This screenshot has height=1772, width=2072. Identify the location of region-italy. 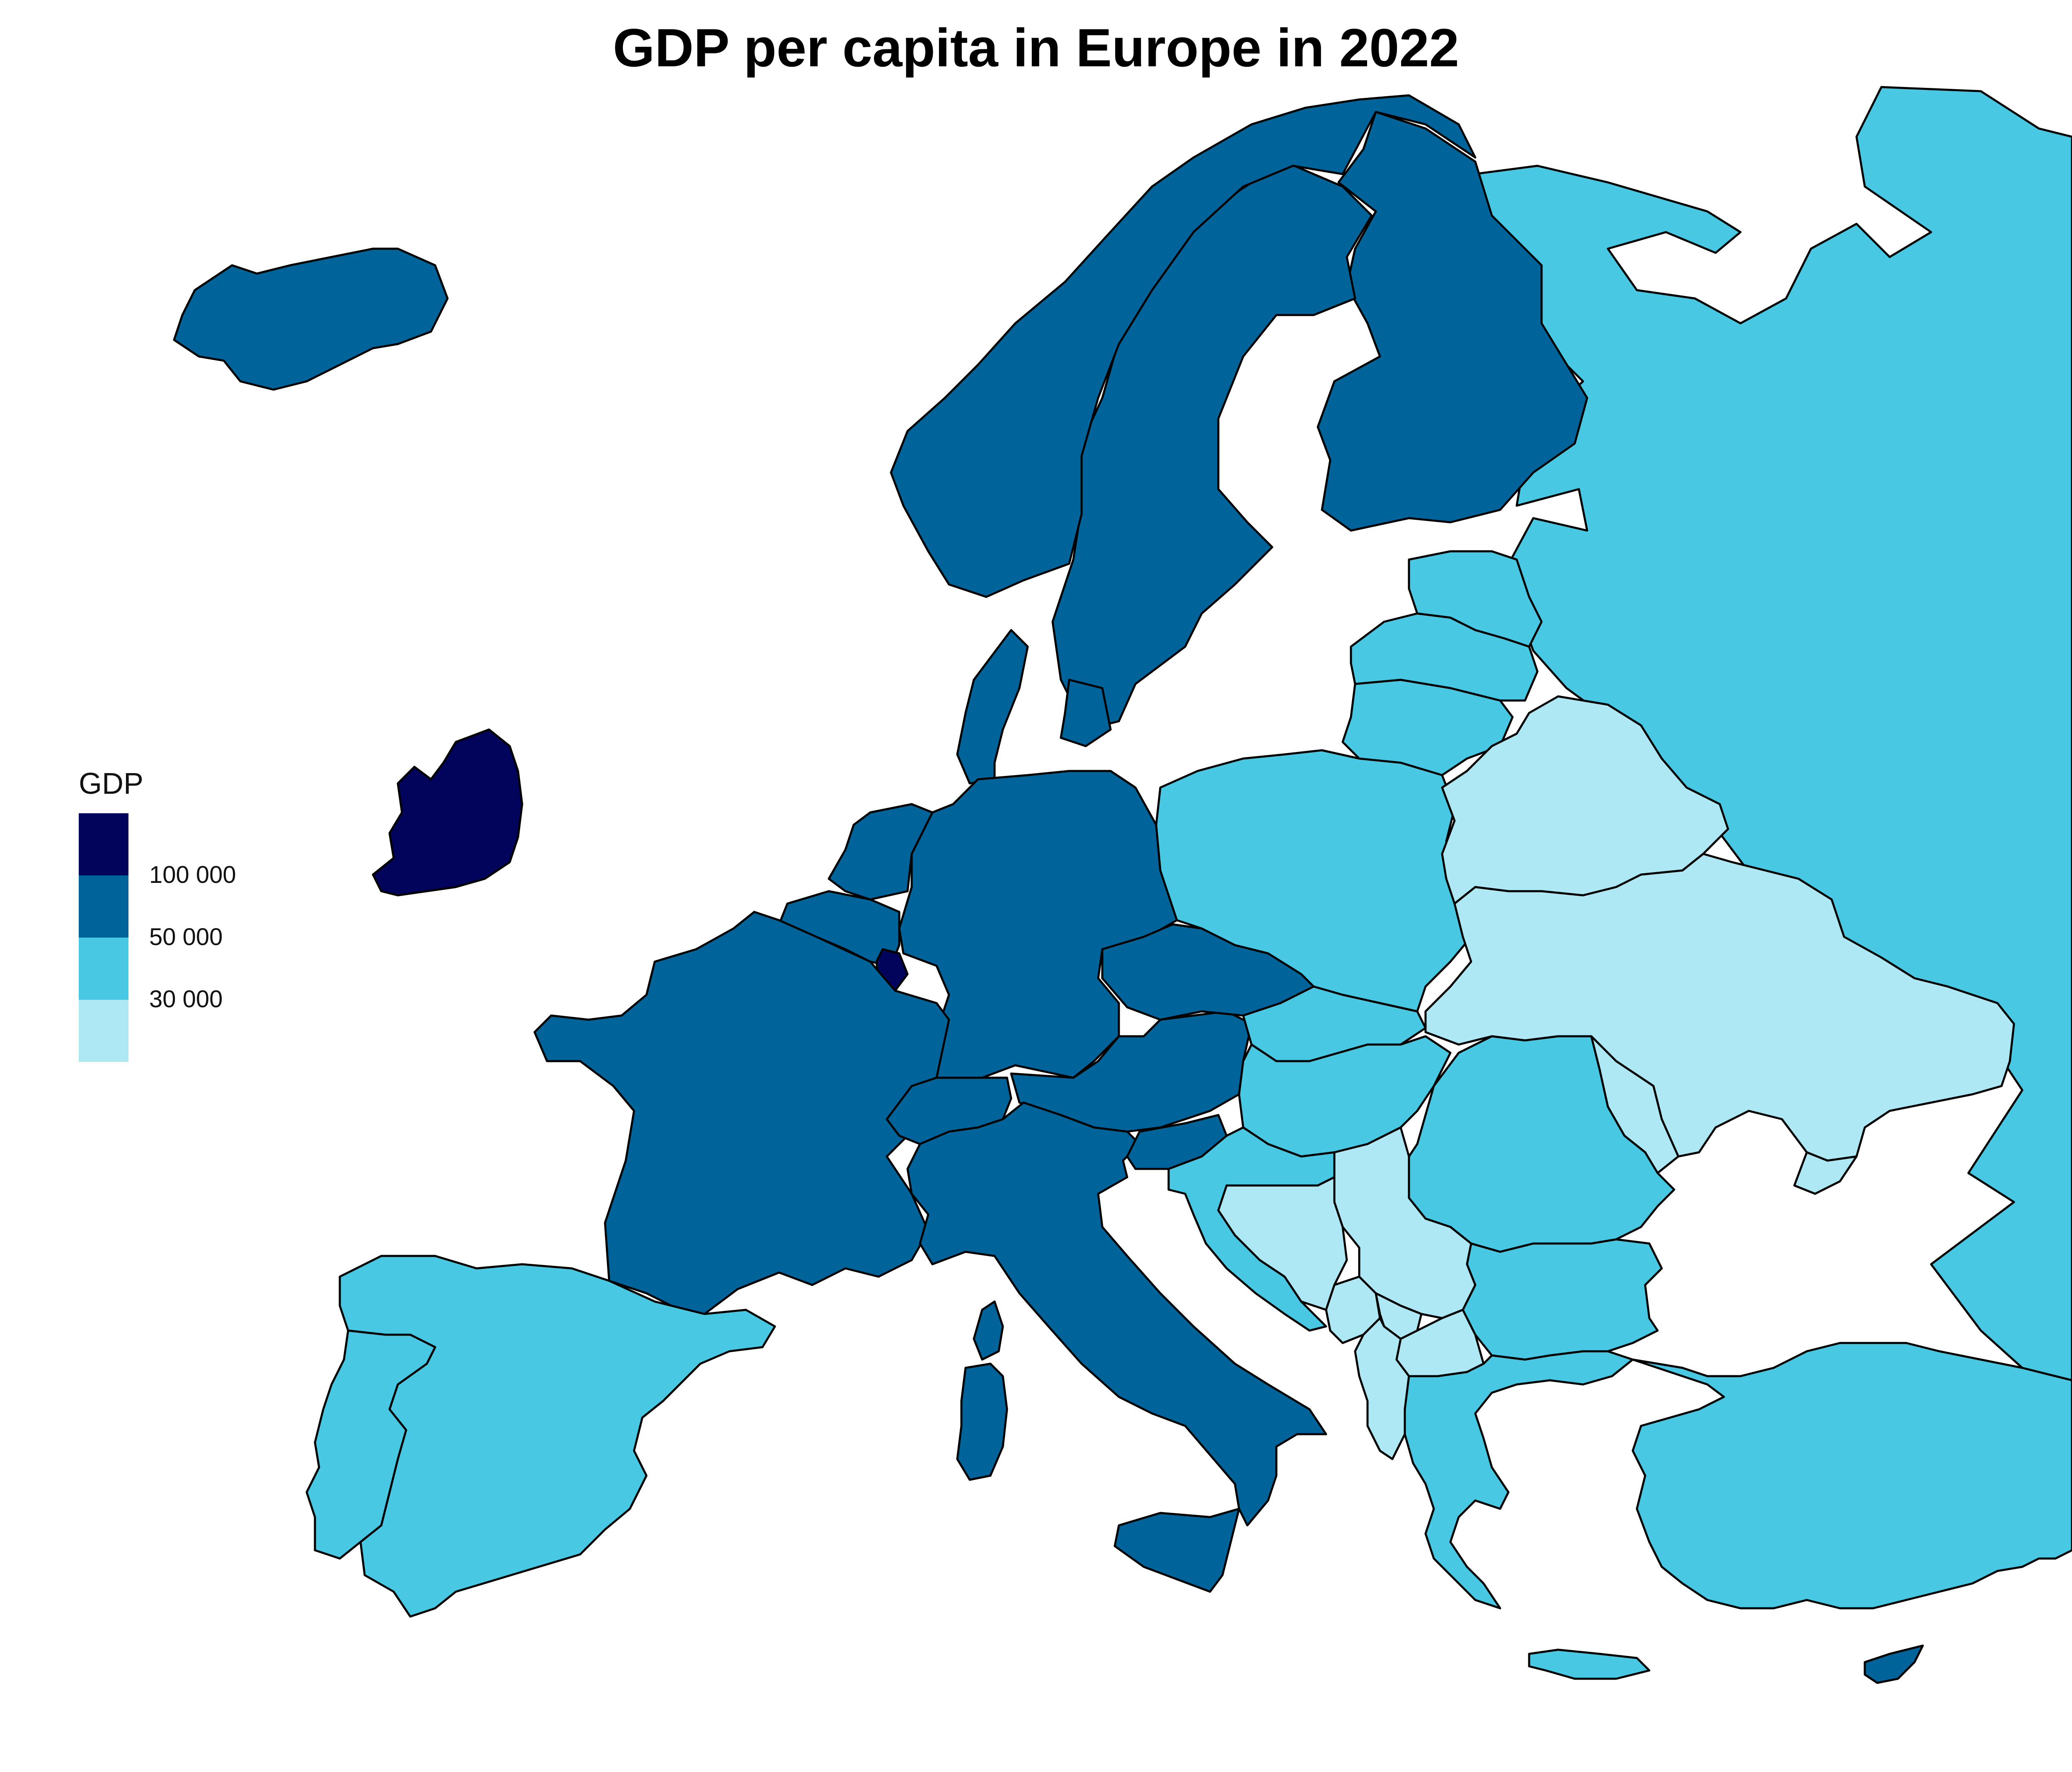
(1116, 1314).